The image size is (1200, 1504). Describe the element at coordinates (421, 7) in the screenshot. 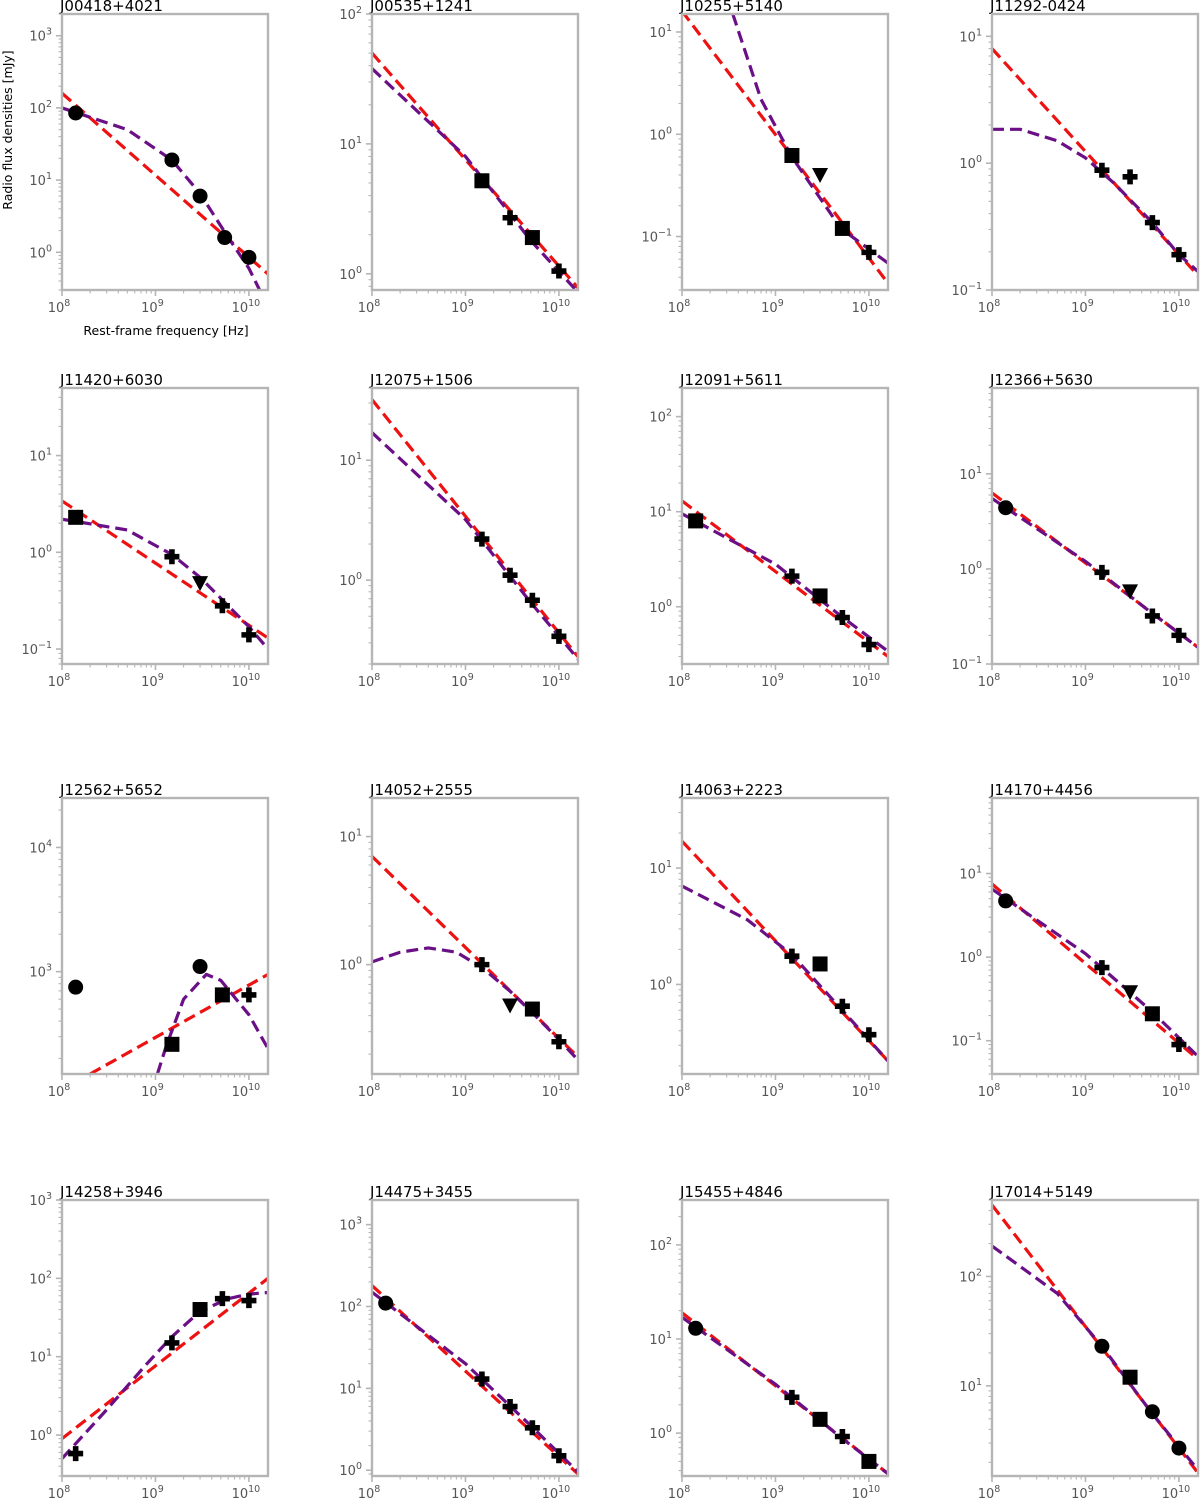

I see `panel-title: J00535+1241` at that location.